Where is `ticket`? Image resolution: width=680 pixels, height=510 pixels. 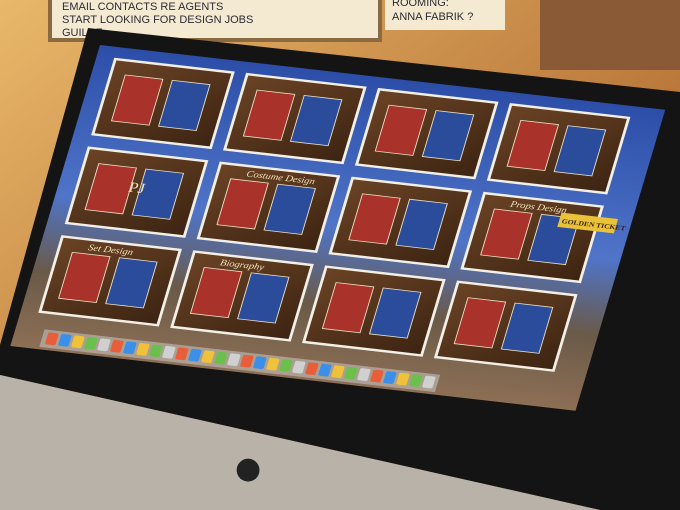 ticket is located at coordinates (588, 223).